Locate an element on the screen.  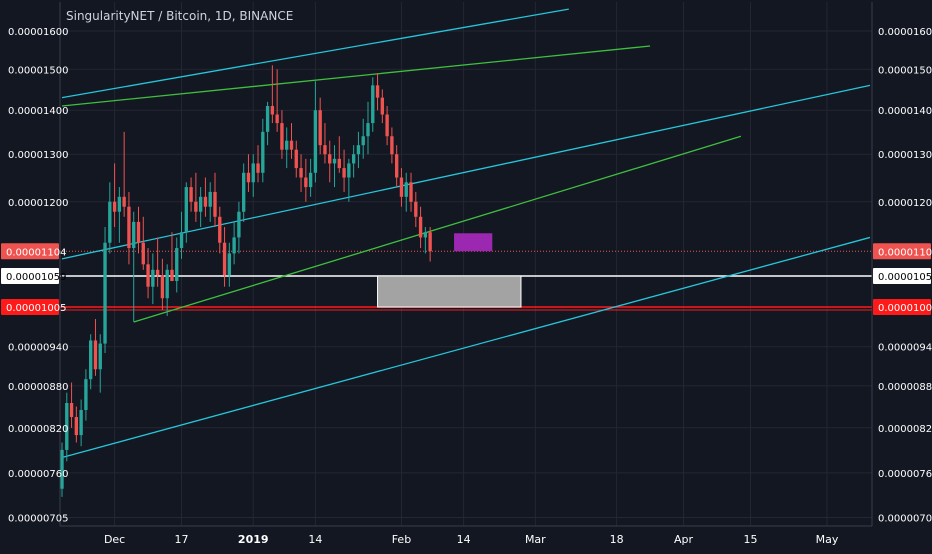
y-tick-label-left: 0.00000940 is located at coordinates (38, 348).